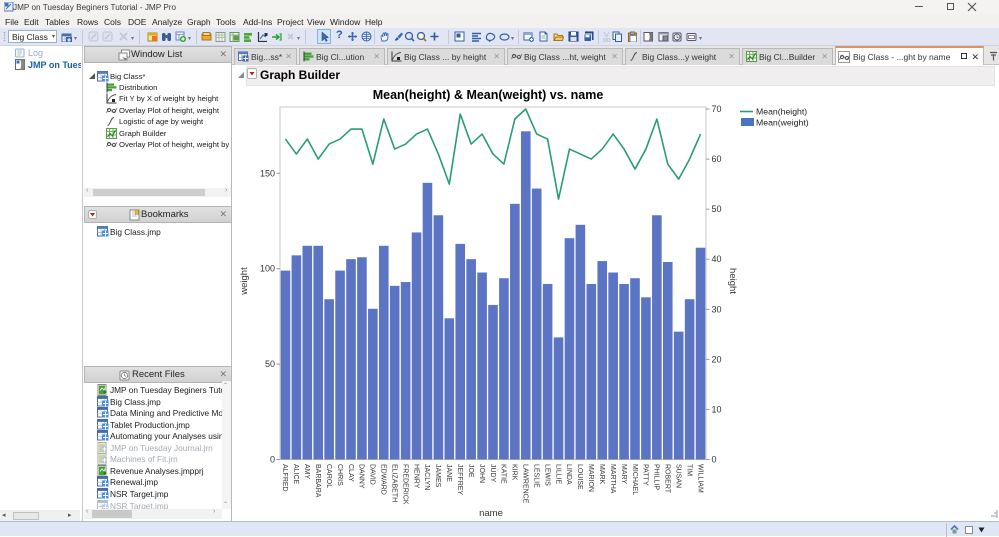  I want to click on svg-text: LOUISE, so click(579, 477).